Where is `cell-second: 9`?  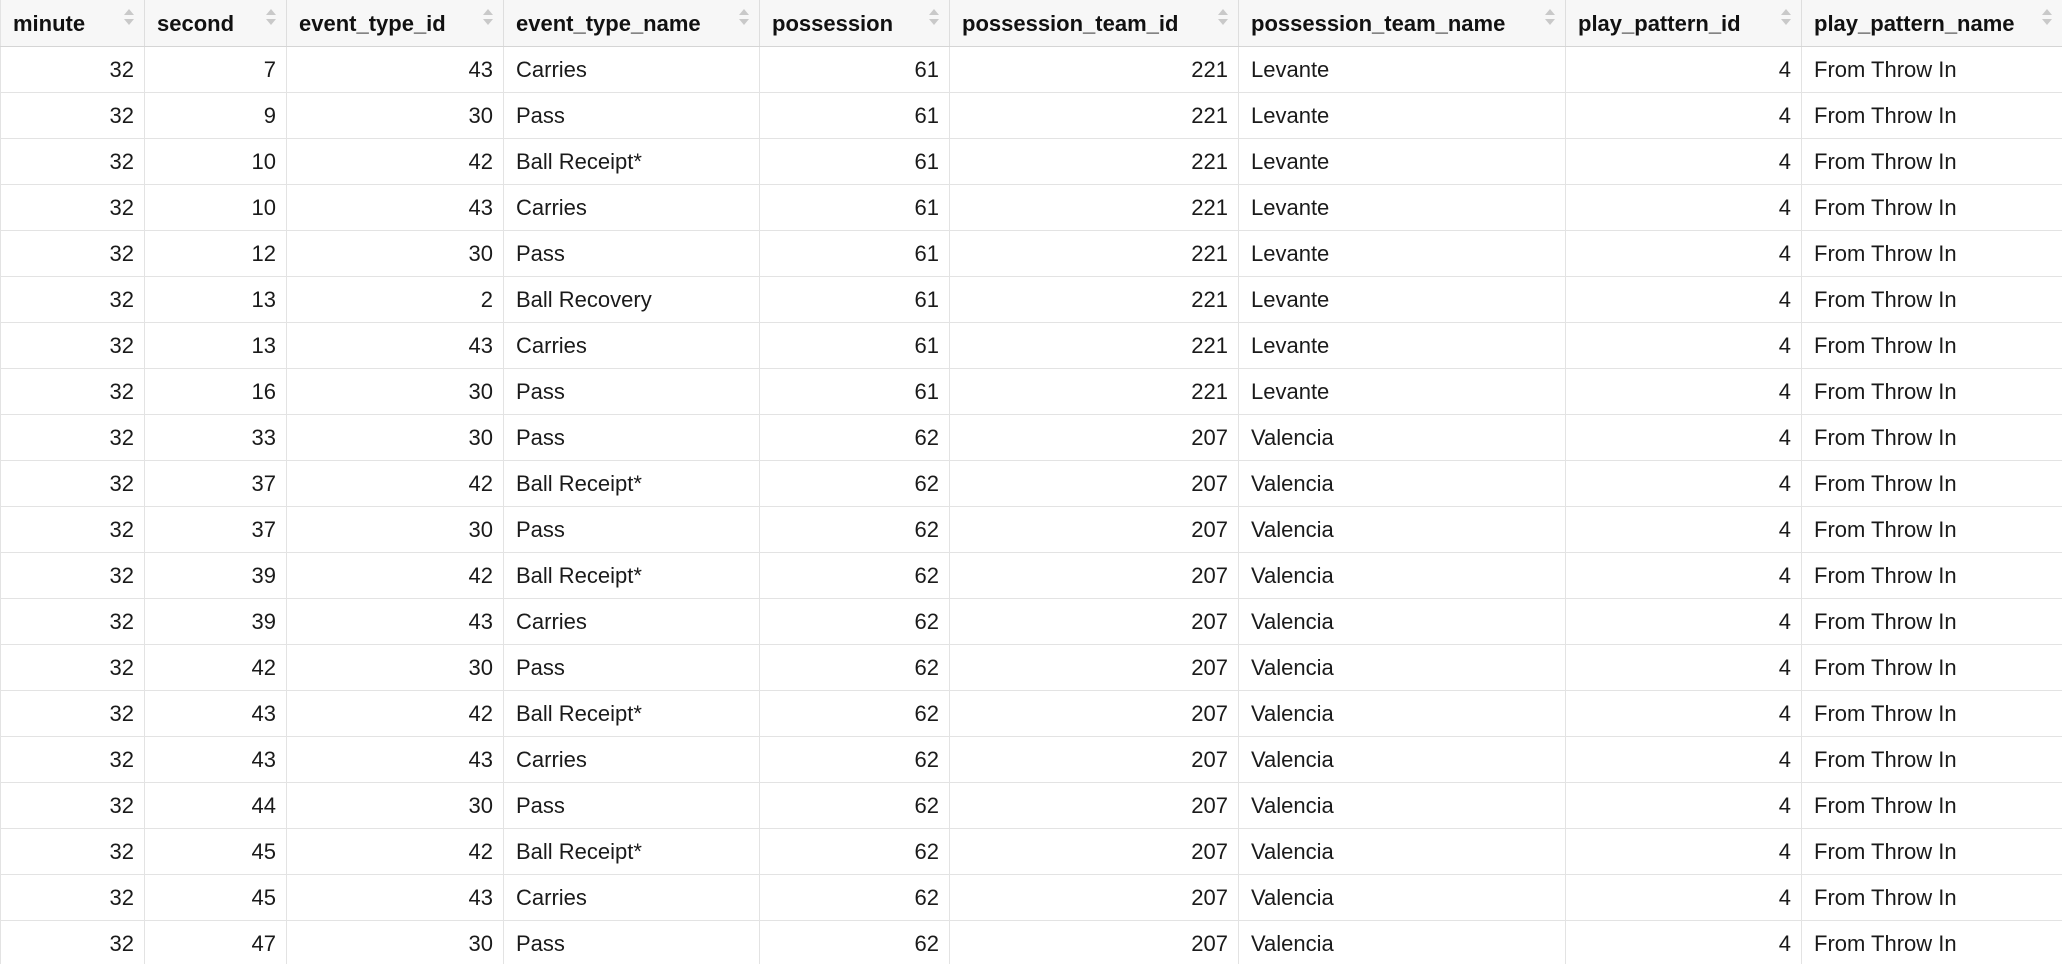
cell-second: 9 is located at coordinates (215, 115).